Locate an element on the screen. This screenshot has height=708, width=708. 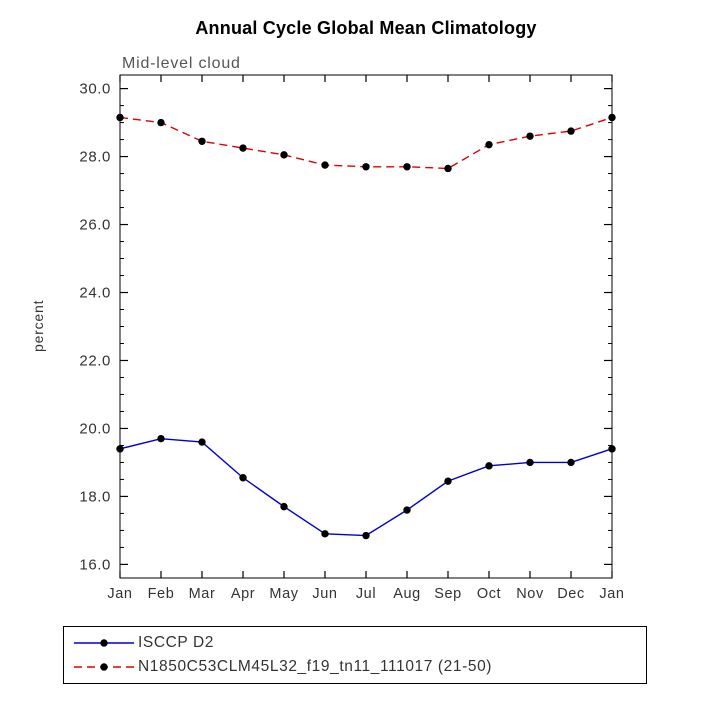
svg-text: Apr is located at coordinates (243, 594).